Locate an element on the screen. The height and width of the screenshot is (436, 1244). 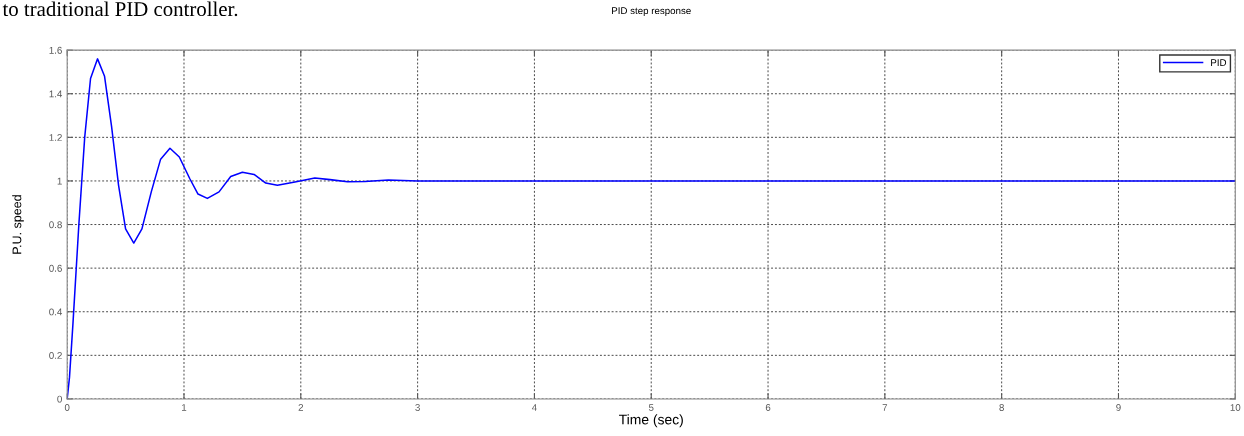
y-tick-label: 1 is located at coordinates (59, 181).